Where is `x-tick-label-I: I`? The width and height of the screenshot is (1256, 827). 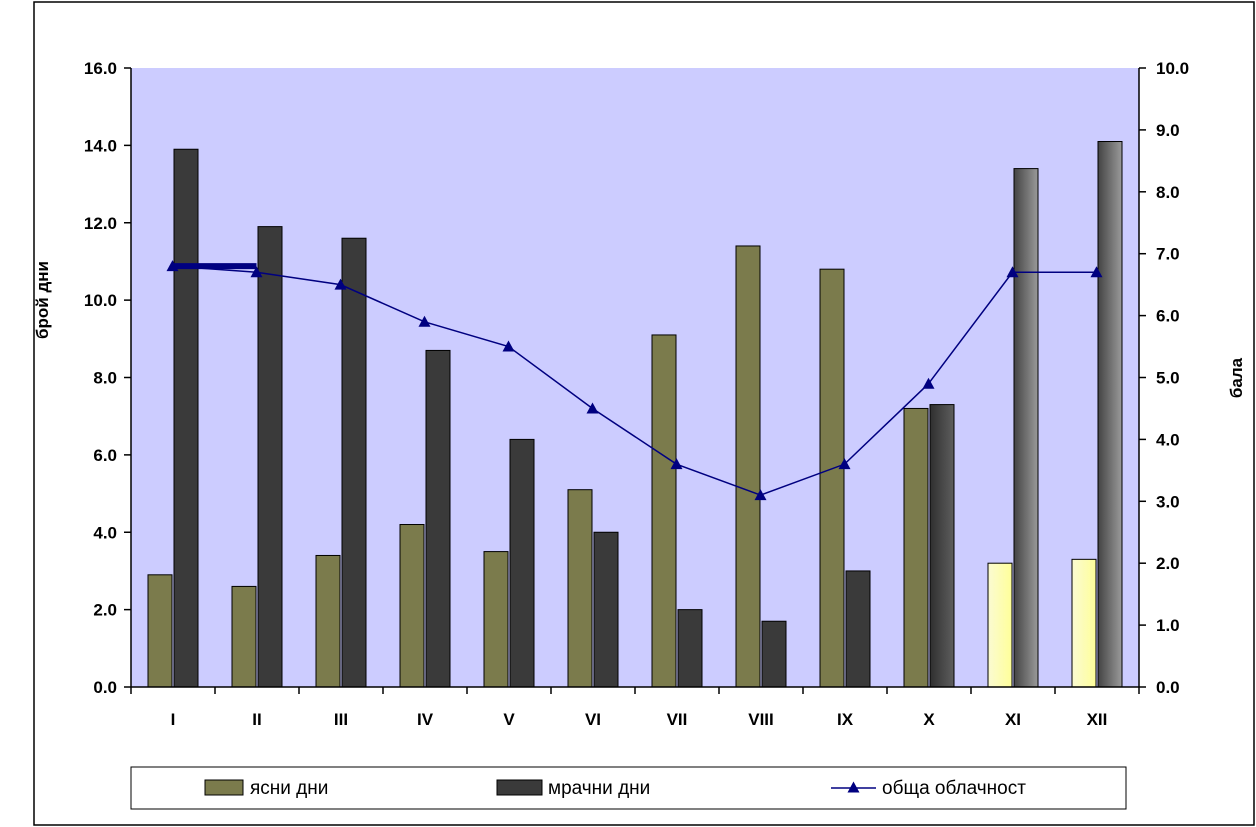 x-tick-label-I: I is located at coordinates (173, 719).